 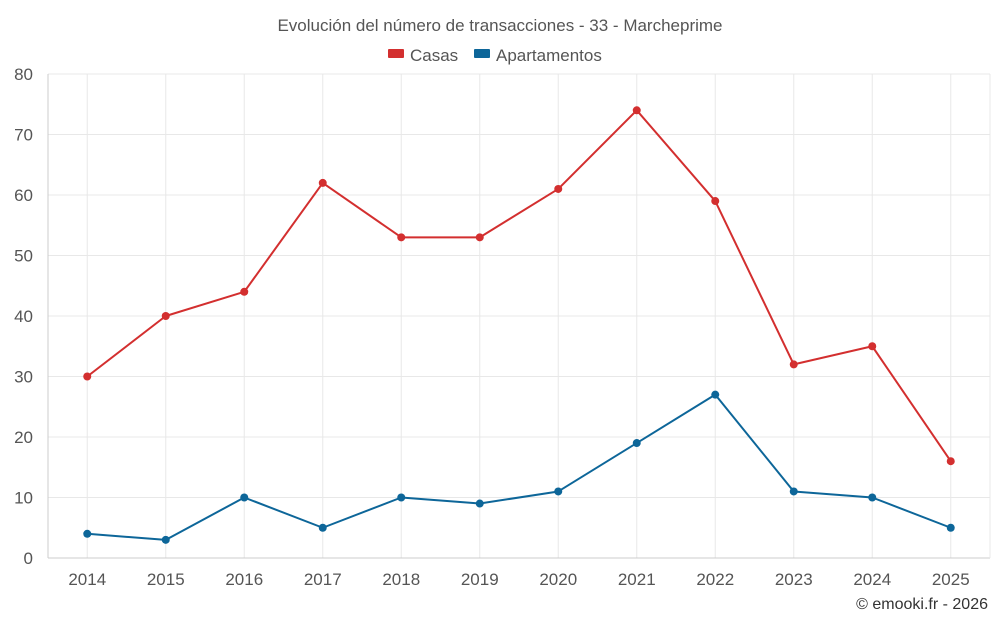 I want to click on data-point-casas-2022, so click(x=715, y=201).